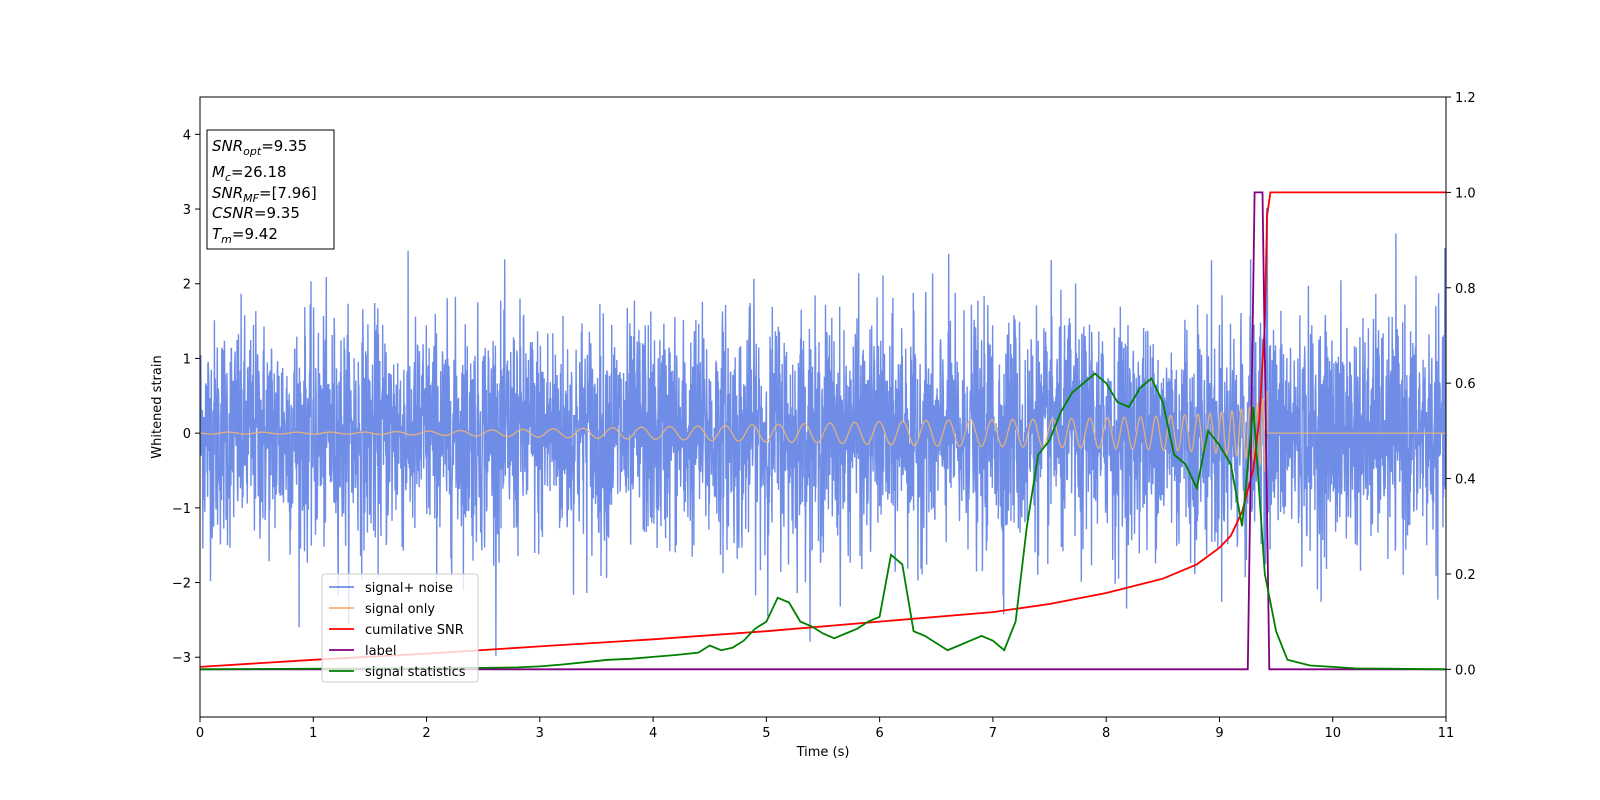  Describe the element at coordinates (1106, 733) in the screenshot. I see `x-tick-label: 8` at that location.